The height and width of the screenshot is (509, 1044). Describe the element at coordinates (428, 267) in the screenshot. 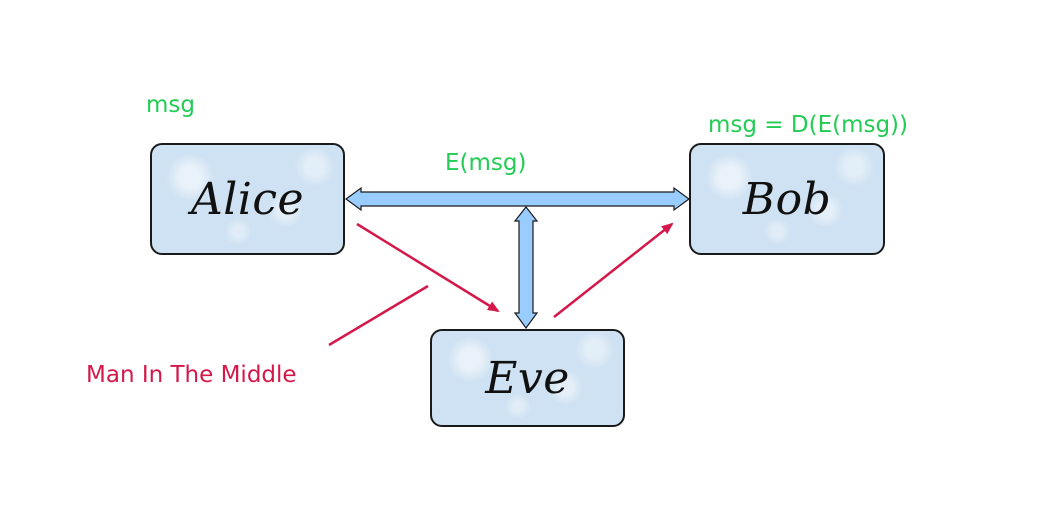

I see `intercept-arrow-alice-eve` at that location.